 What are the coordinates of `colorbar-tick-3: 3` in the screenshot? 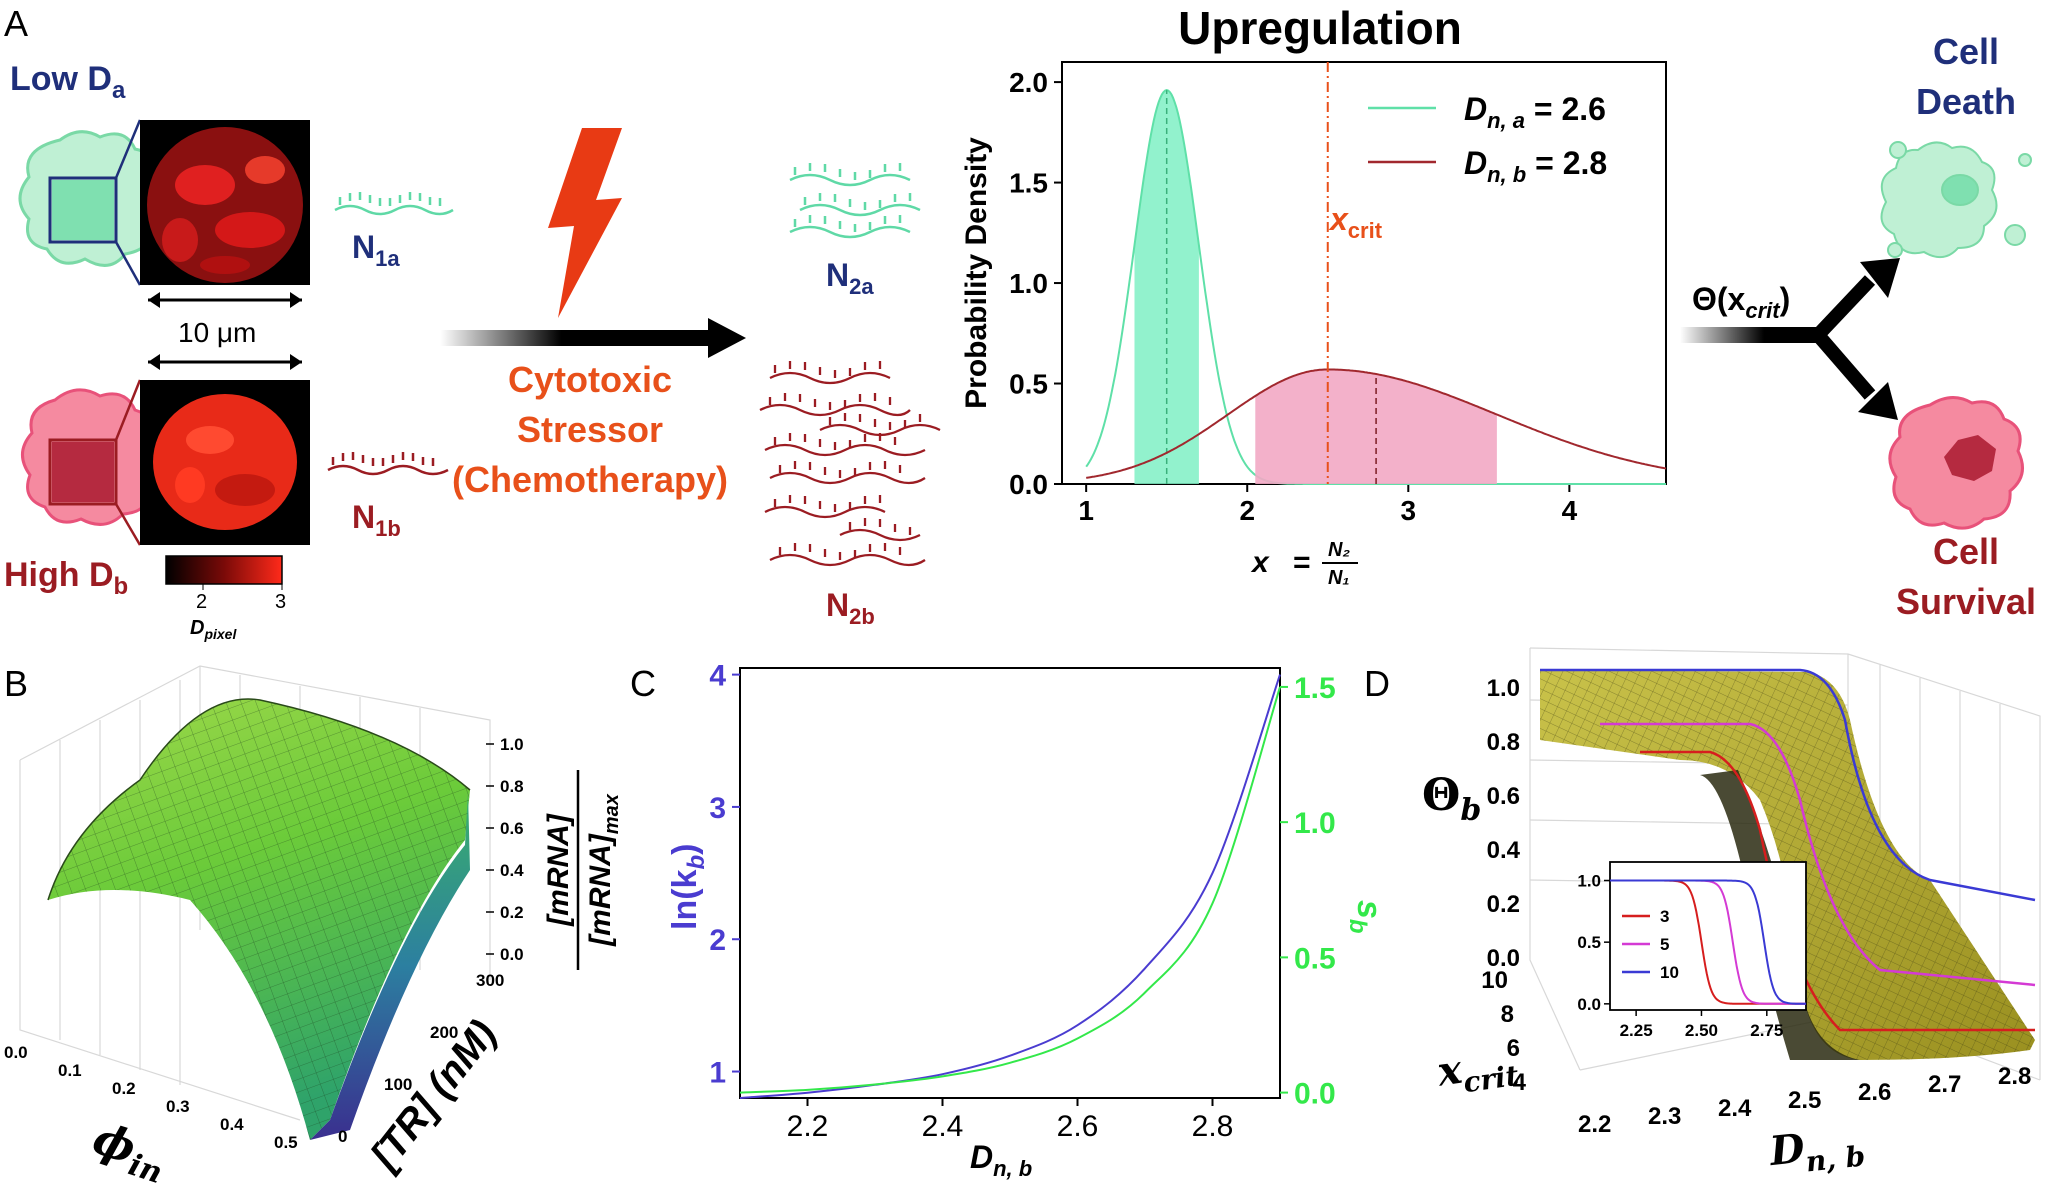 It's located at (280, 602).